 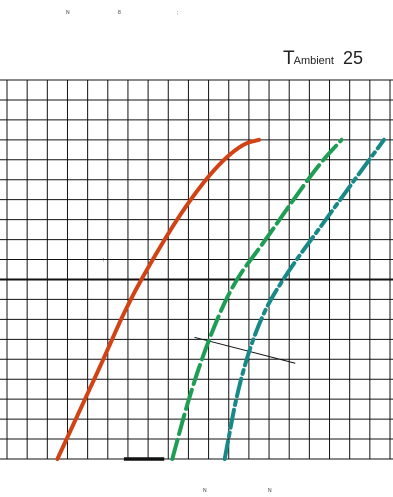 I want to click on ambient-value: 25, so click(x=353, y=58).